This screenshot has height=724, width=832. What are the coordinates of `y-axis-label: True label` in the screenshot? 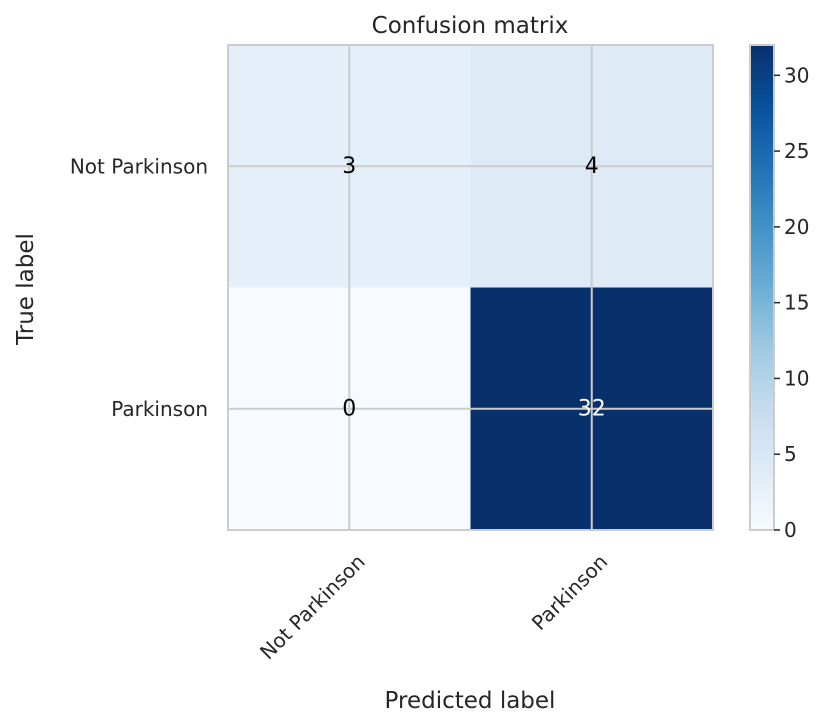 It's located at (26, 289).